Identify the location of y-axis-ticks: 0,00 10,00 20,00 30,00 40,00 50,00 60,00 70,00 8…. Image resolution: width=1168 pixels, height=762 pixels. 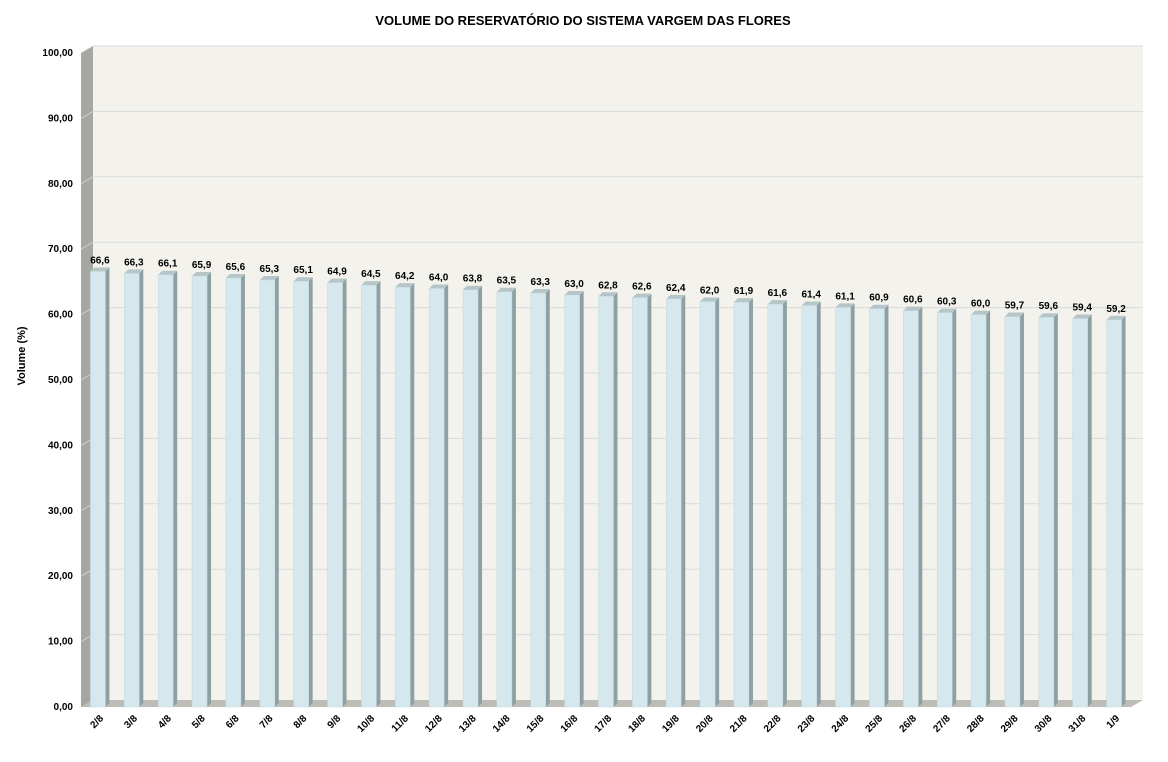
(57, 380).